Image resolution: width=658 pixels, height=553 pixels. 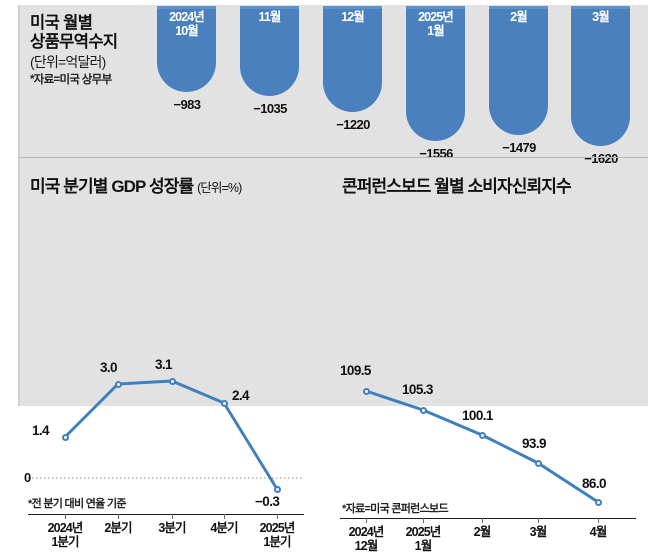 What do you see at coordinates (598, 532) in the screenshot?
I see `x-axis-label: 4월` at bounding box center [598, 532].